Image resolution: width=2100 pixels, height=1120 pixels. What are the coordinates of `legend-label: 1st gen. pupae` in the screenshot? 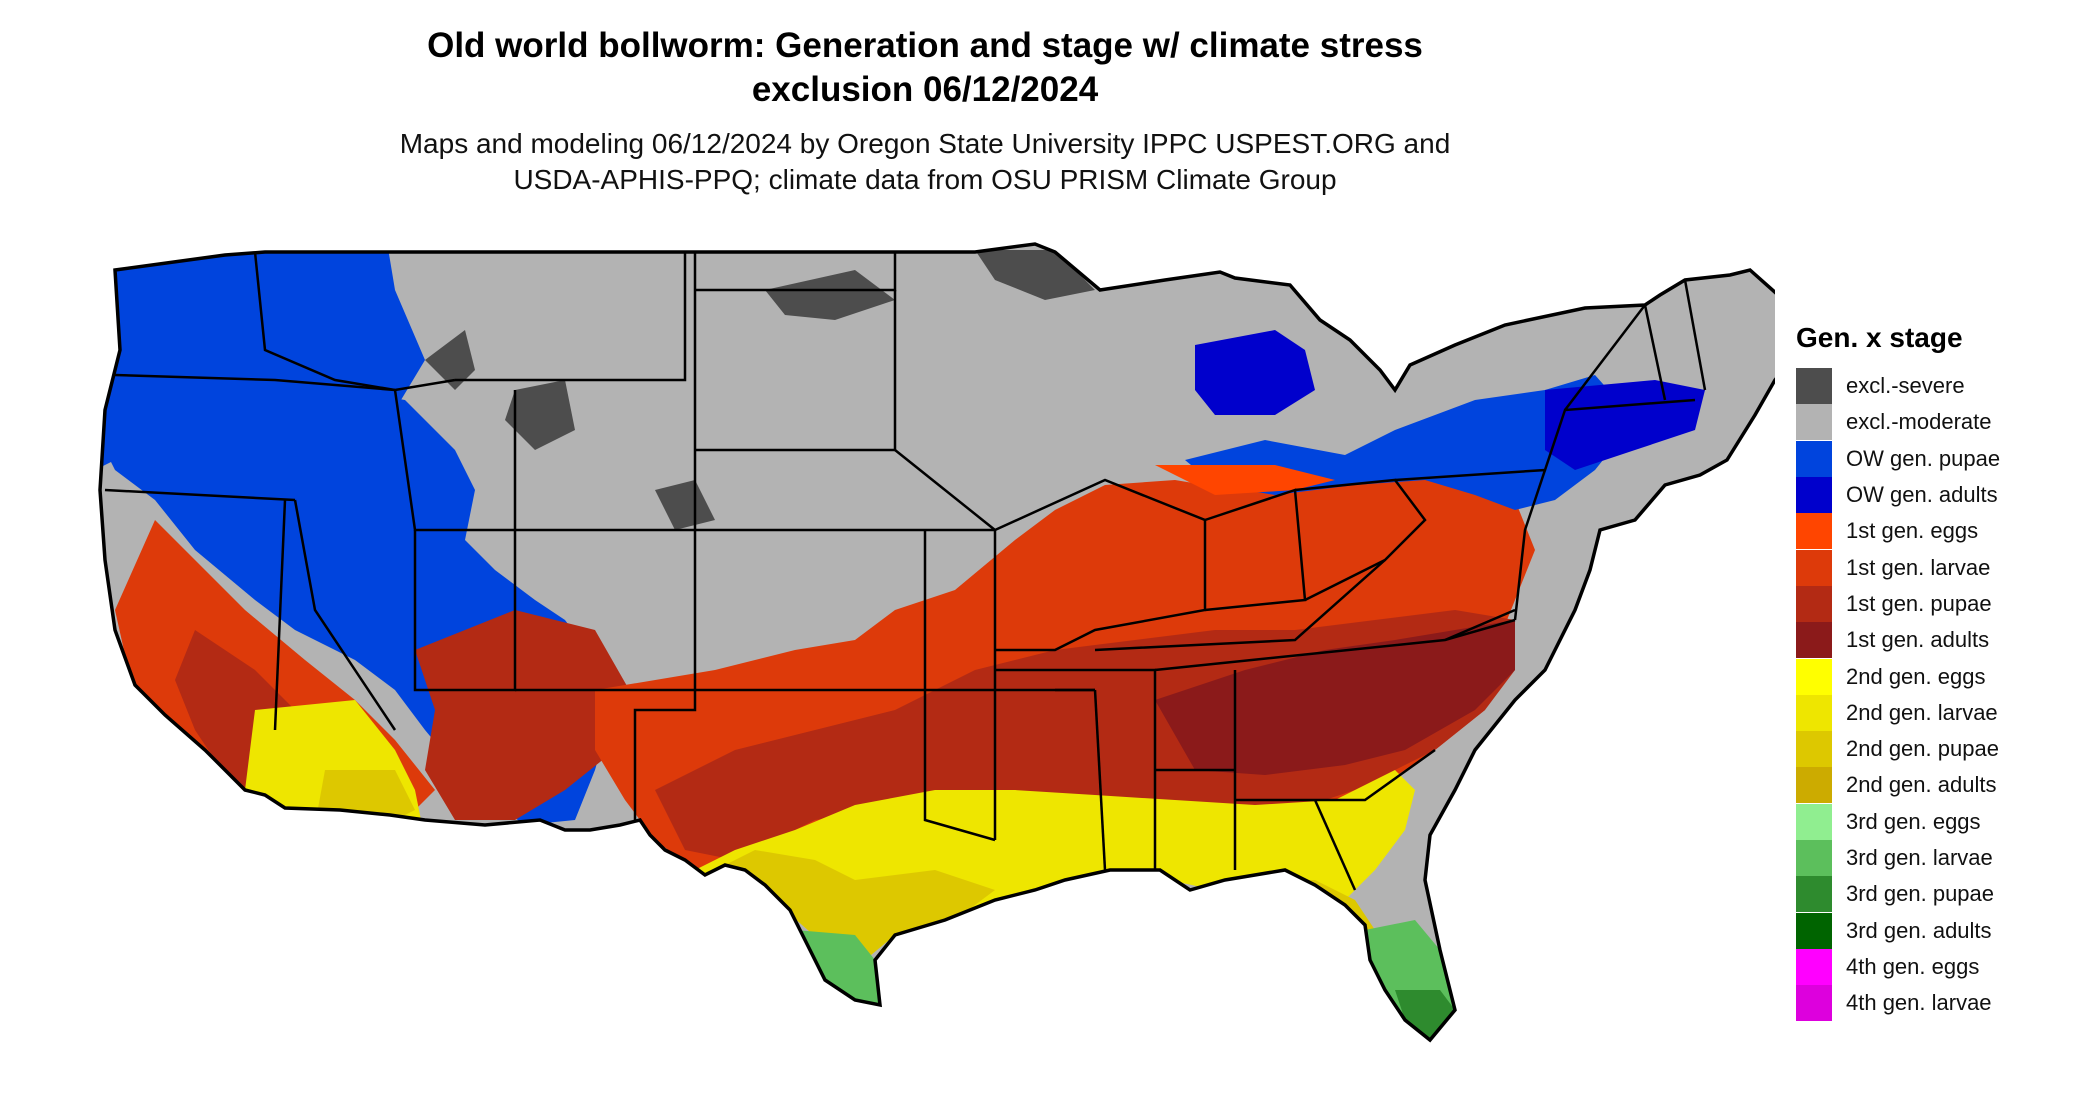 It's located at (1919, 603).